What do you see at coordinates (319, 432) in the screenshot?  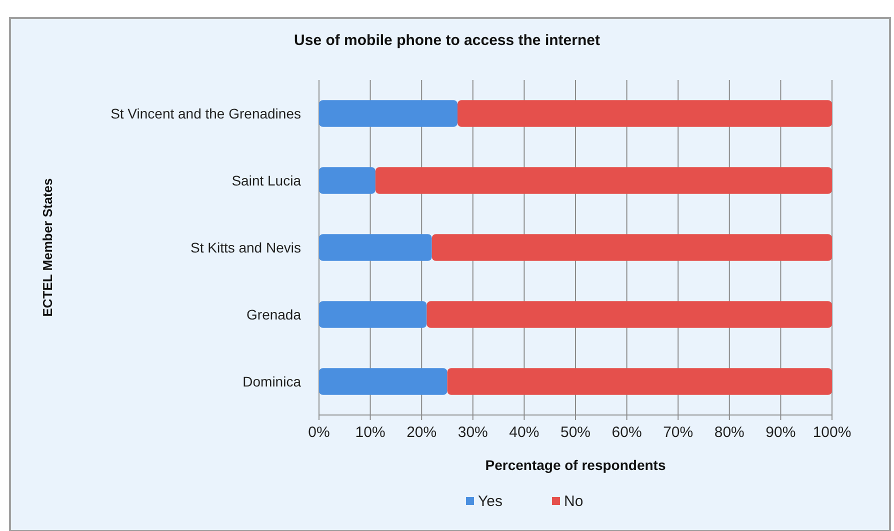 I see `x-tick-label: 0%` at bounding box center [319, 432].